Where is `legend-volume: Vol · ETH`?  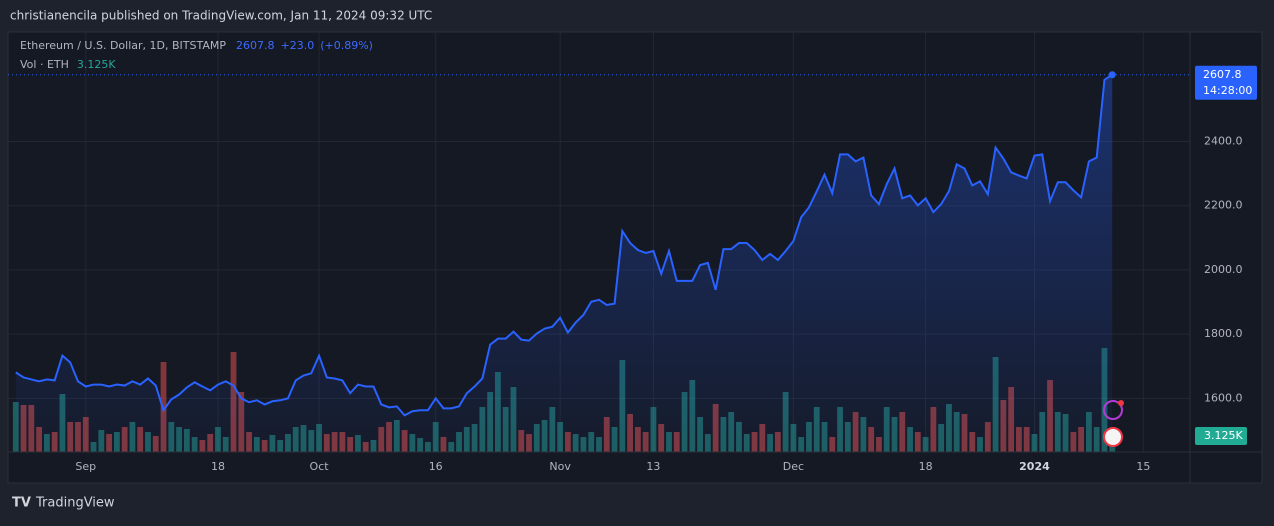 legend-volume: Vol · ETH is located at coordinates (44, 64).